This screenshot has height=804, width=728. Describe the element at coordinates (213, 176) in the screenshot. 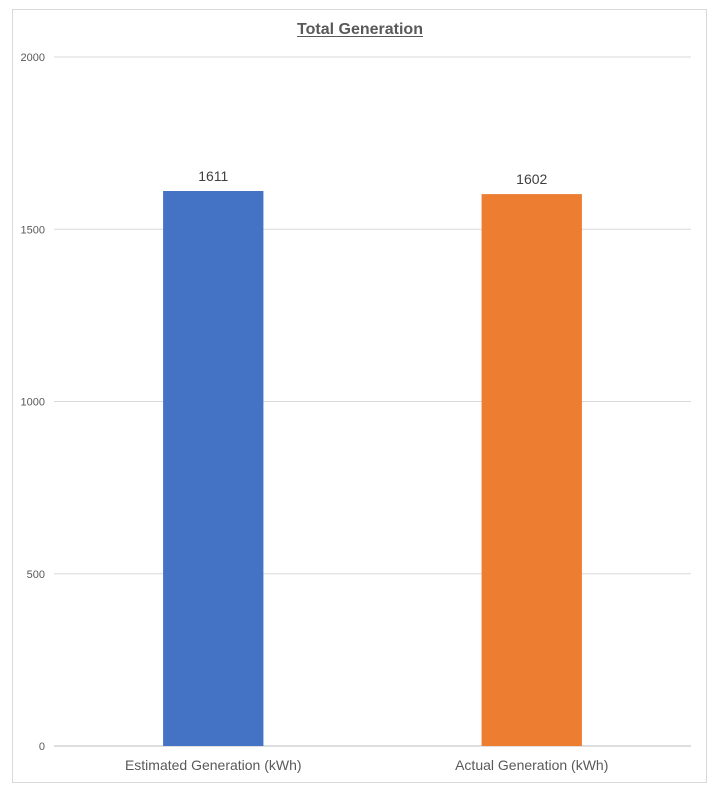

I see `data-label: 1611` at that location.